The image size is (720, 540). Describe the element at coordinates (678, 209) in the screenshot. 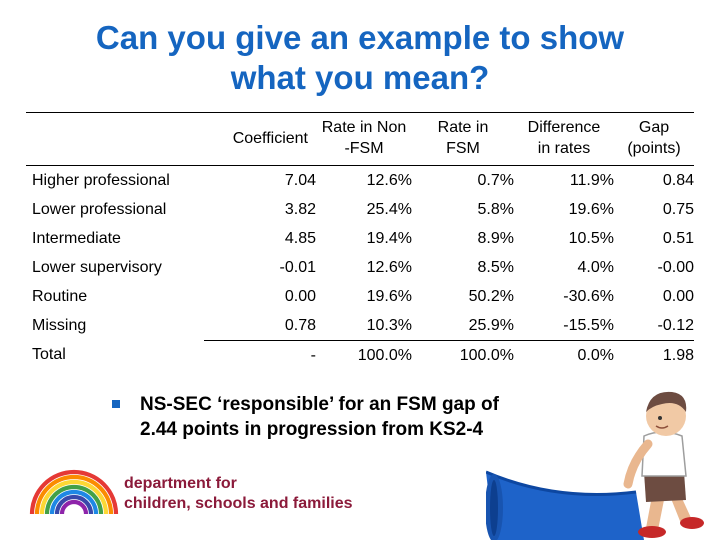

I see `gap-cell: 0.75` at that location.